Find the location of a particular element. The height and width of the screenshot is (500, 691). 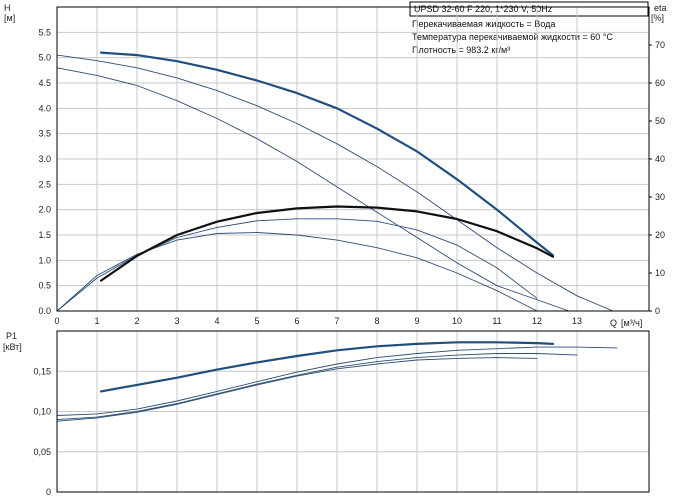

x-axis-label-q: Q is located at coordinates (613, 323).